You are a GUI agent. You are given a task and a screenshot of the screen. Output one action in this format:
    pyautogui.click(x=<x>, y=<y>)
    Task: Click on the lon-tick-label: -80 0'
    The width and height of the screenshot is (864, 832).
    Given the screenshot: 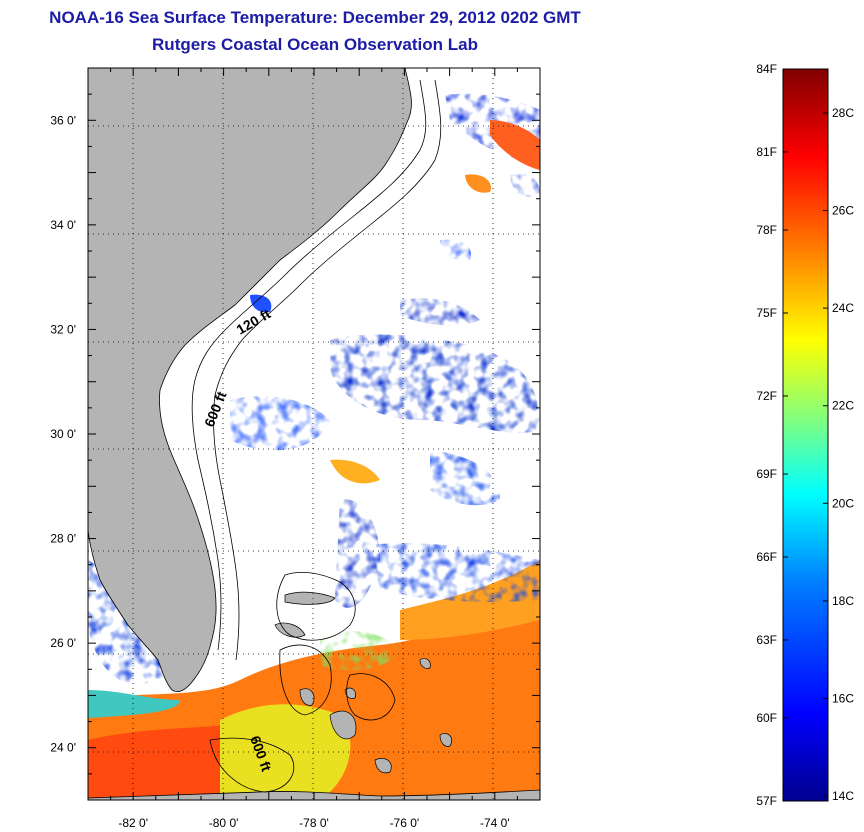 What is the action you would take?
    pyautogui.click(x=224, y=823)
    